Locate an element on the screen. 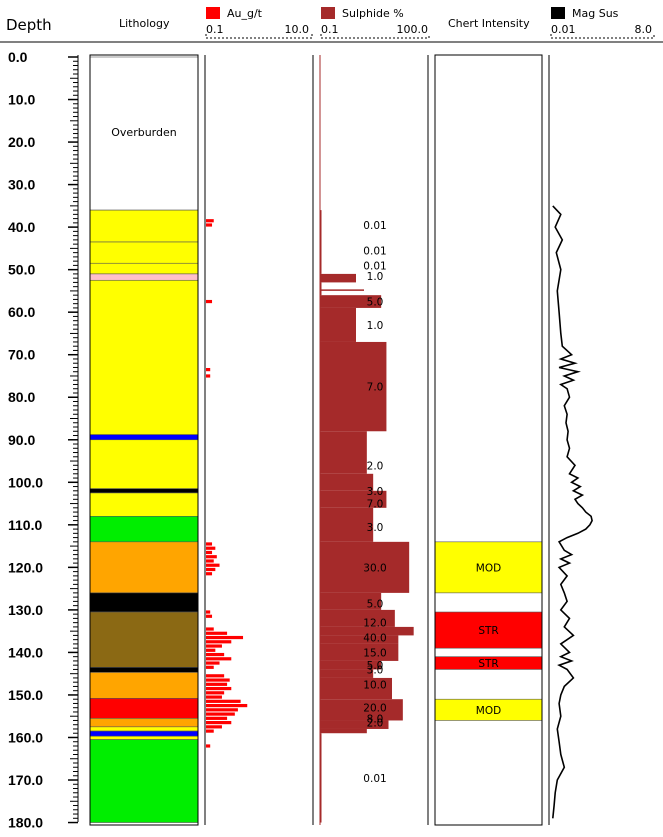  sulphide-value-label: 10.0 is located at coordinates (374, 685).